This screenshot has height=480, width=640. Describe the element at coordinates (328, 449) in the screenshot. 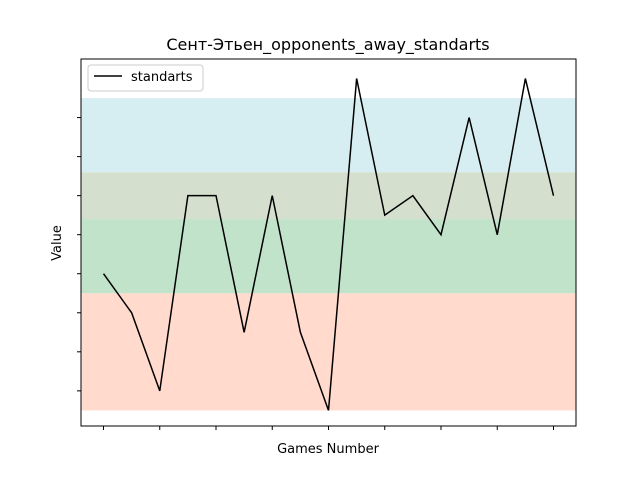

I see `x-axis-label: Games Number` at that location.